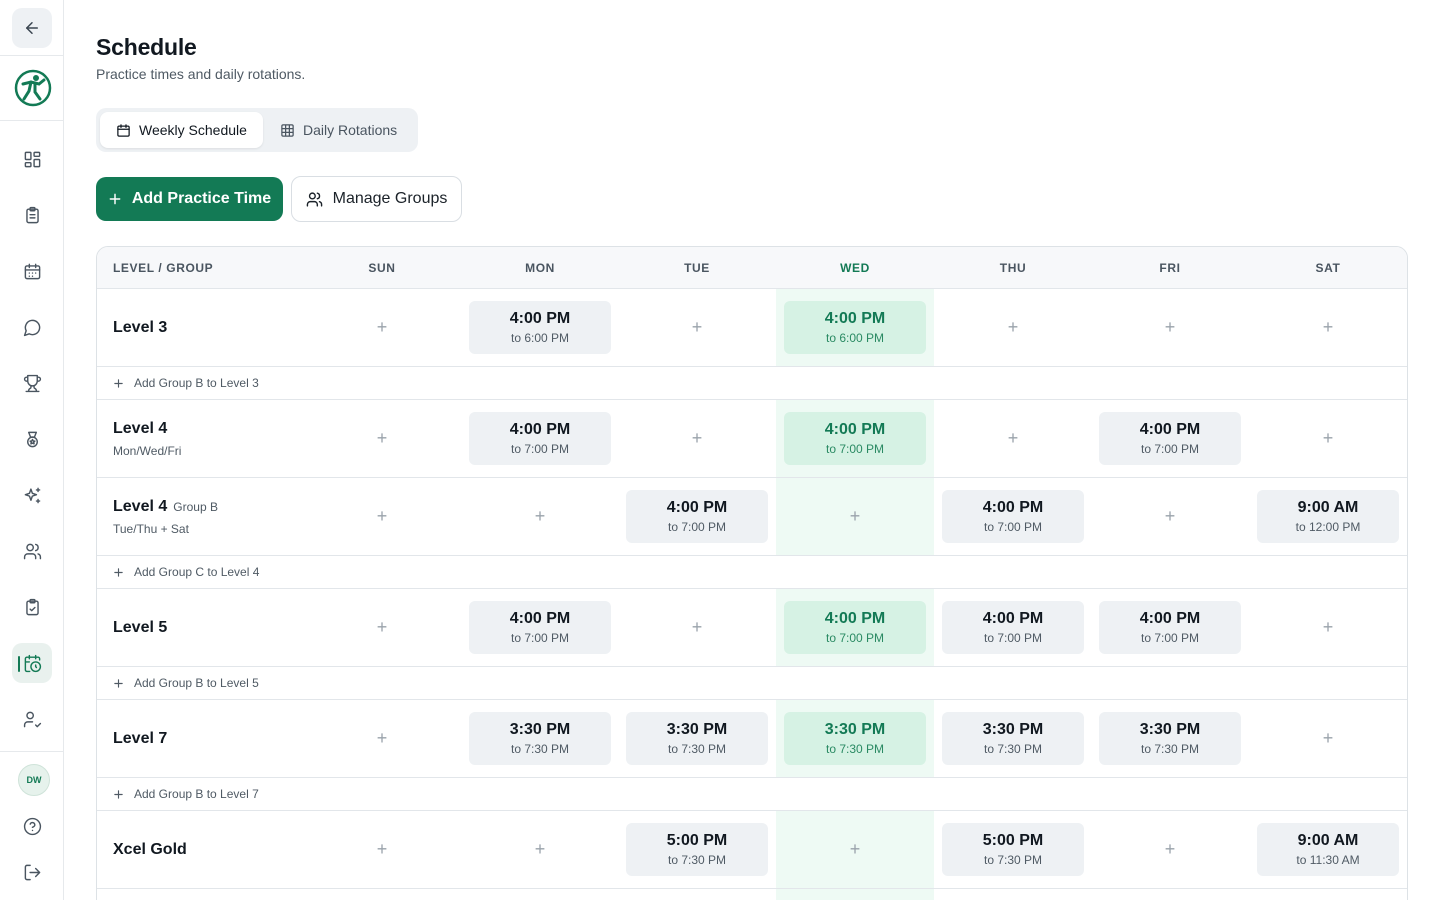  What do you see at coordinates (32, 271) in the screenshot?
I see `sidebar-item-calendar` at bounding box center [32, 271].